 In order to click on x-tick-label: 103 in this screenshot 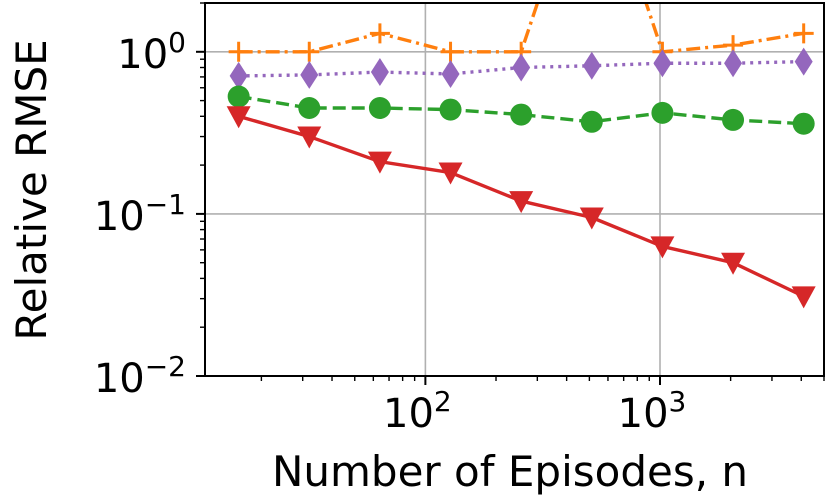, I will do `click(652, 411)`.